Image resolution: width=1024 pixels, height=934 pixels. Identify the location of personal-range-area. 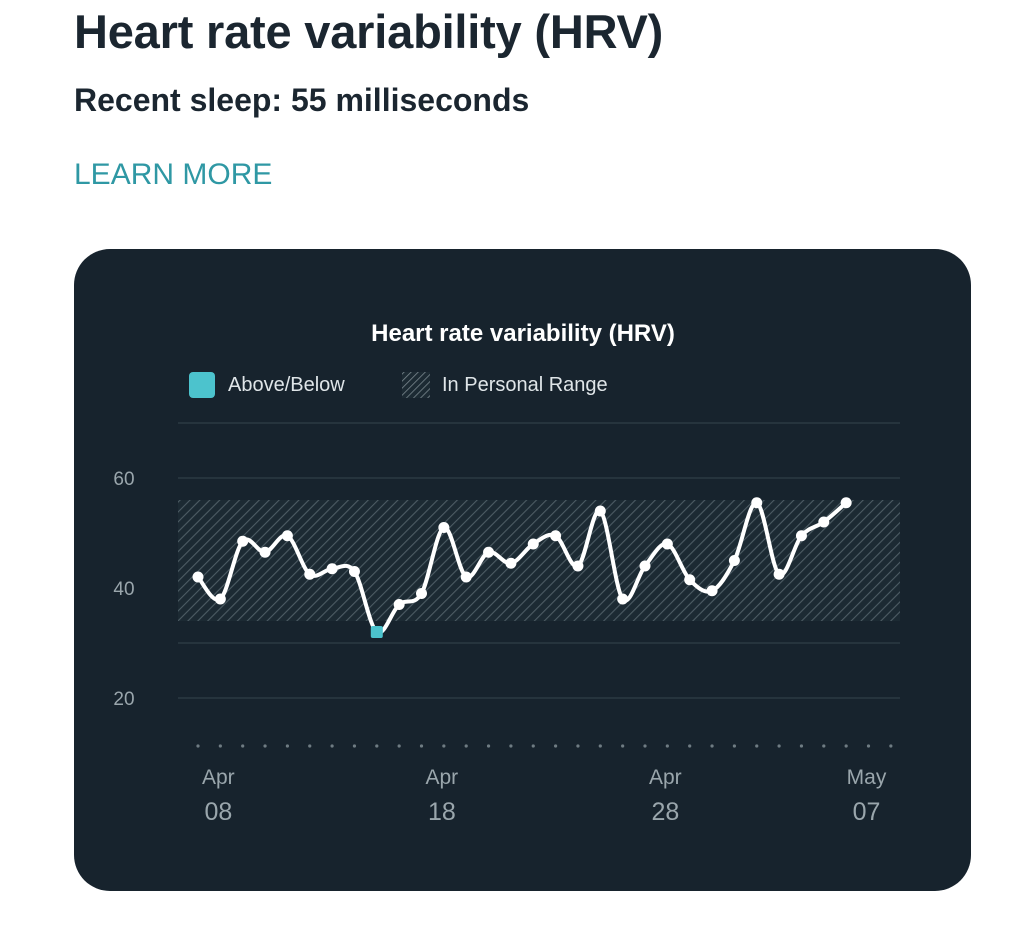
(539, 560).